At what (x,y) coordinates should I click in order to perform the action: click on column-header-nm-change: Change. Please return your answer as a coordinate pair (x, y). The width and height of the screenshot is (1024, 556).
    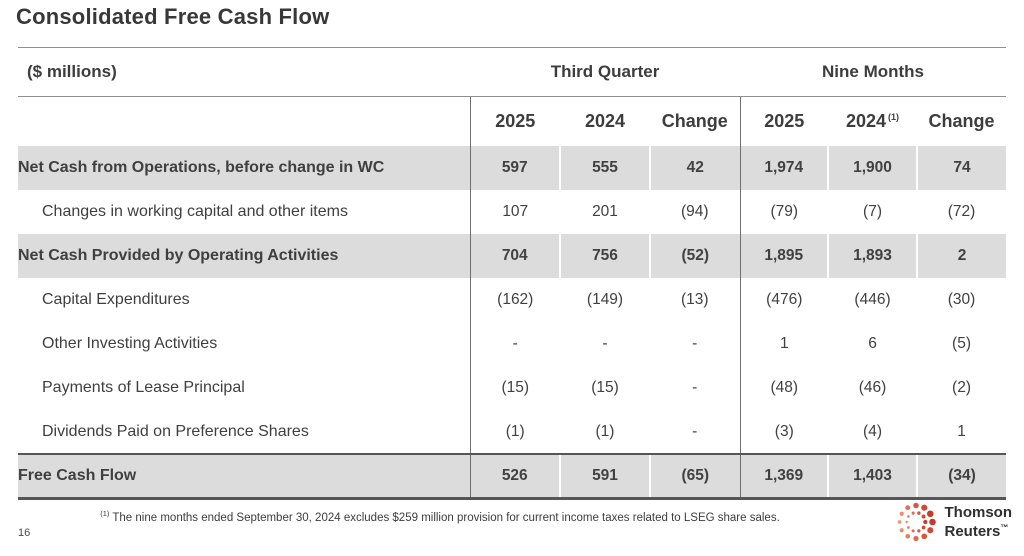
    Looking at the image, I should click on (961, 121).